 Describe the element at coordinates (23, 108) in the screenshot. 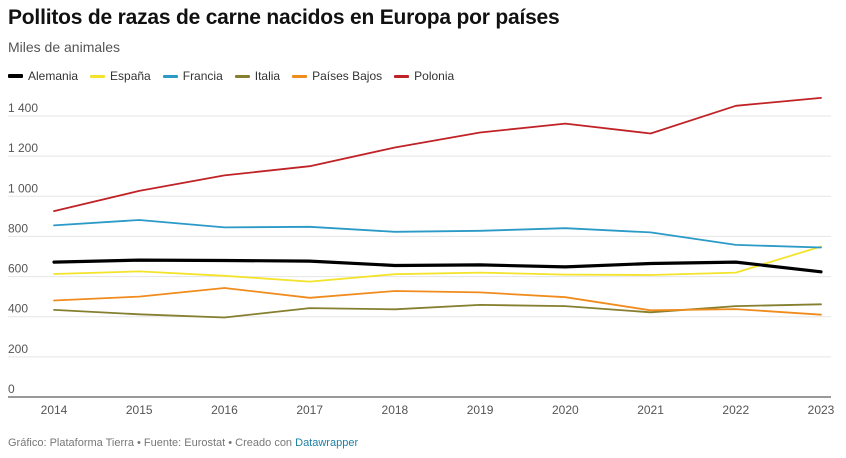

I see `y-tick-label: 1 400` at that location.